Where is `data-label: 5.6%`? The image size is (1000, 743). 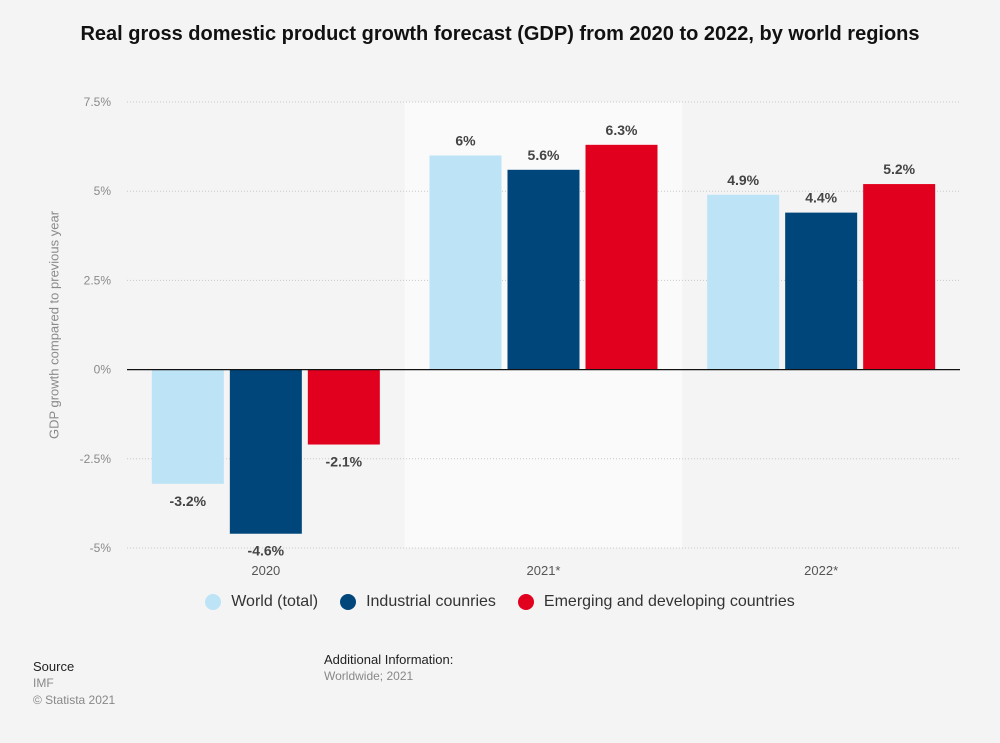
data-label: 5.6% is located at coordinates (544, 155).